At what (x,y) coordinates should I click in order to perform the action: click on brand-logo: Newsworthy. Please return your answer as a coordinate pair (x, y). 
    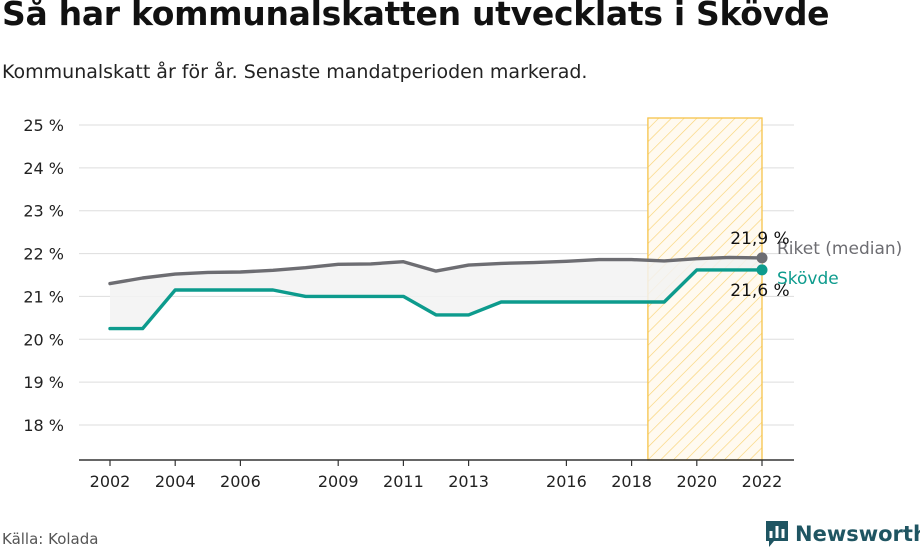
    Looking at the image, I should click on (842, 534).